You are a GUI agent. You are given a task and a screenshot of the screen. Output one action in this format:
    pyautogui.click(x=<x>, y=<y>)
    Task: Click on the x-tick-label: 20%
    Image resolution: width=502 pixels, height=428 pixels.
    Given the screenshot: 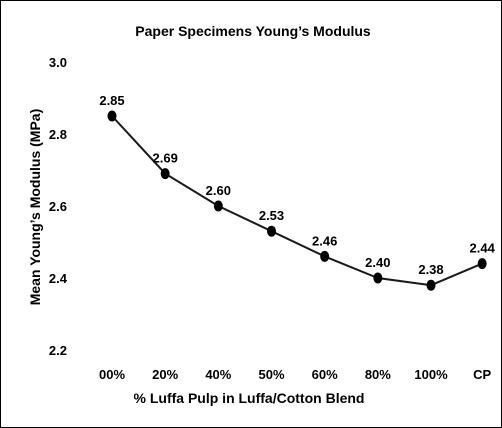 What is the action you would take?
    pyautogui.click(x=165, y=374)
    